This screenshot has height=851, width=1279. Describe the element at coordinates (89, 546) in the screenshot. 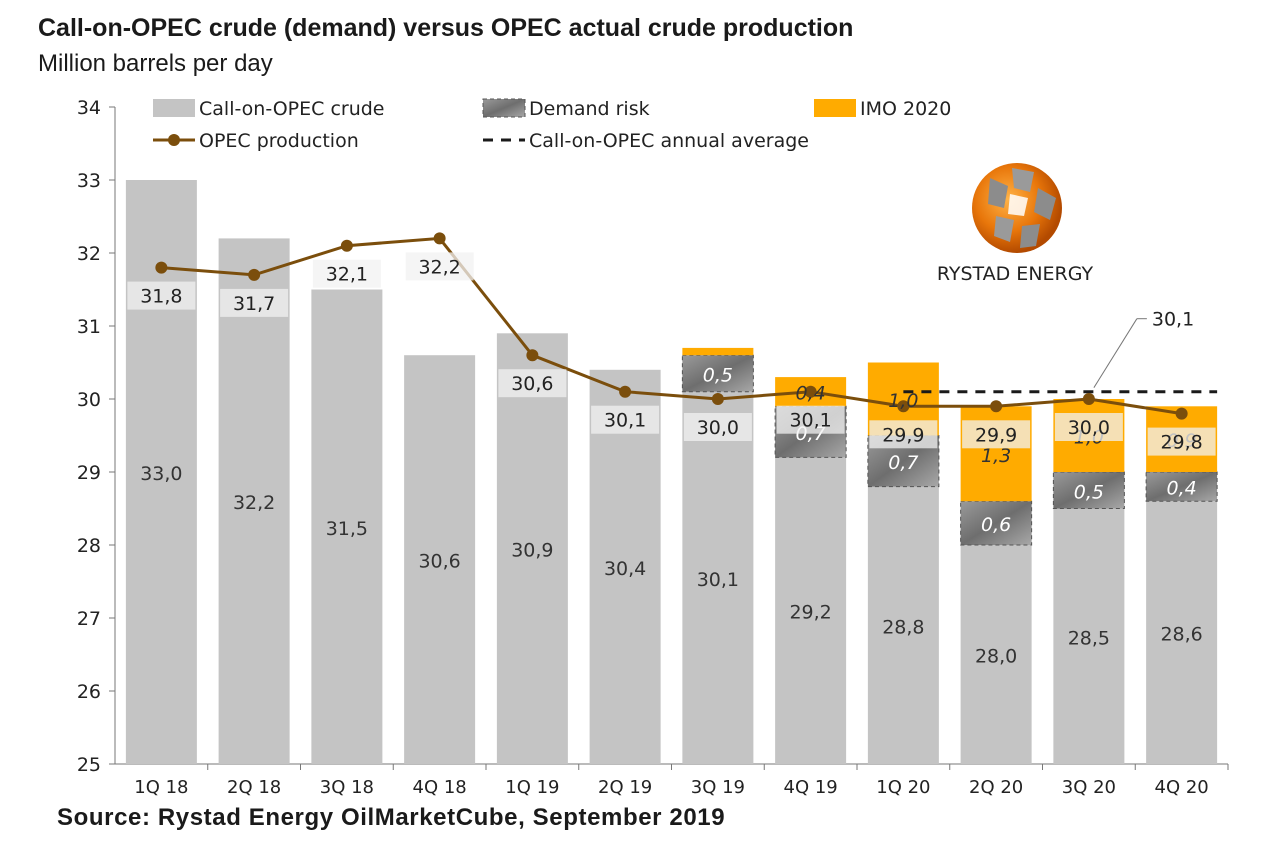

I see `y-tick-label: 28` at that location.